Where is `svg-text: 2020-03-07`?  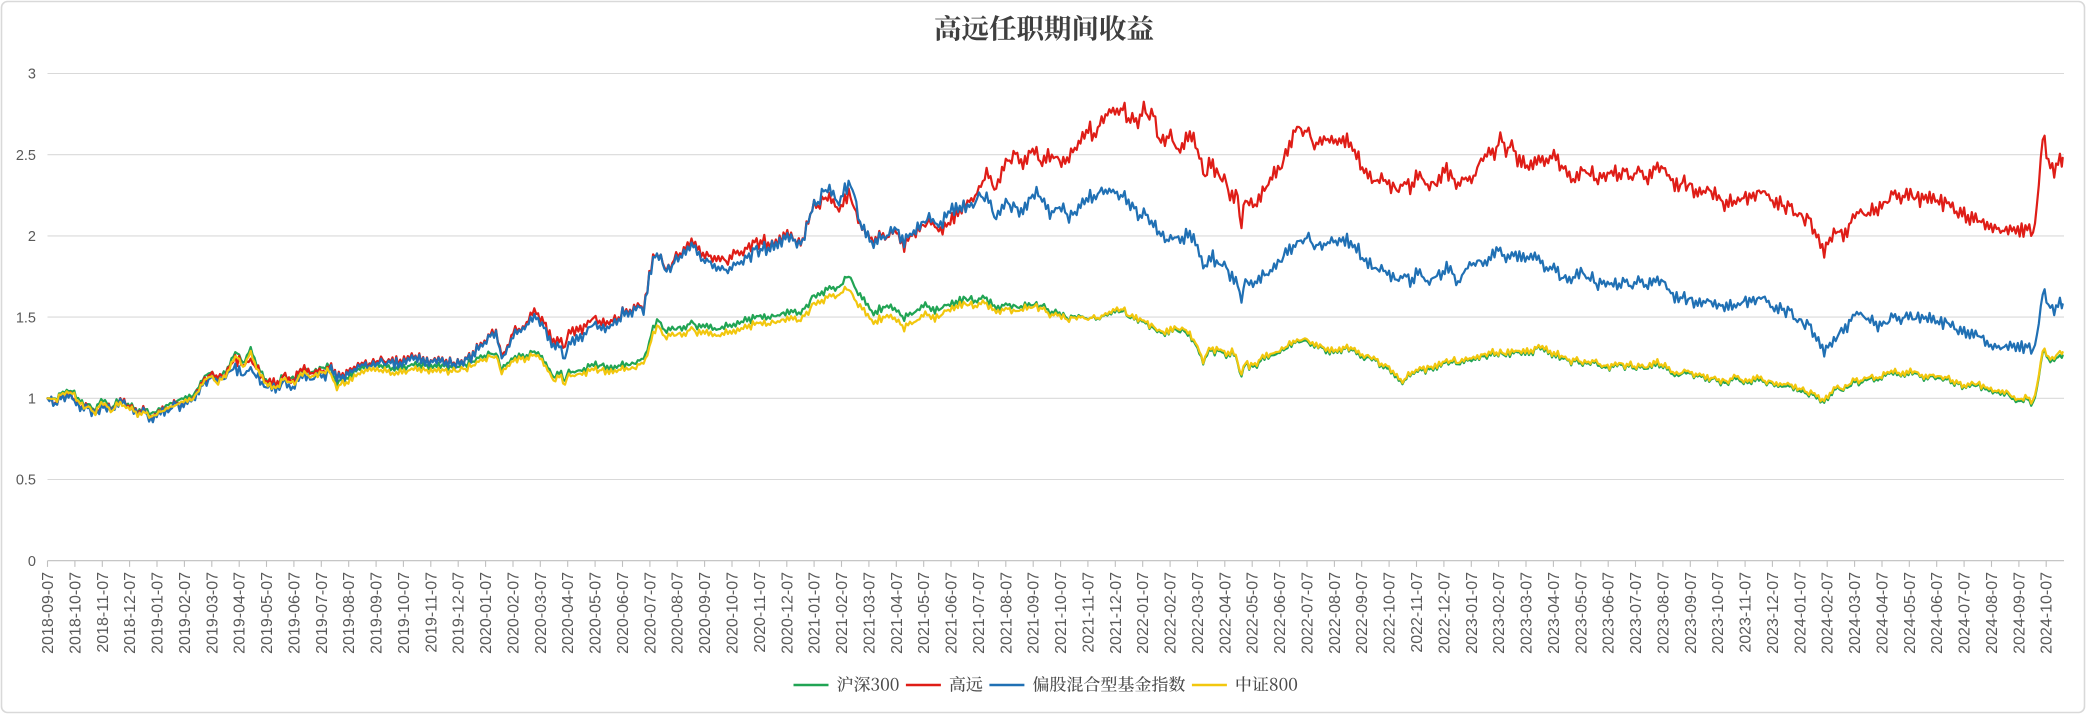
svg-text: 2020-03-07 is located at coordinates (541, 613).